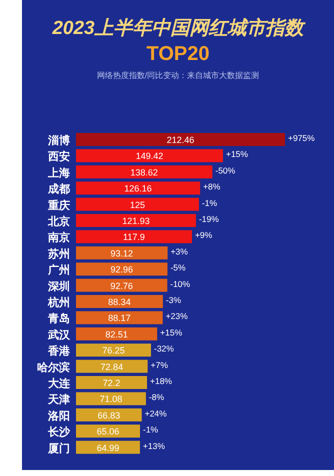  Describe the element at coordinates (59, 383) in the screenshot. I see `y-tick-label: 大连` at that location.